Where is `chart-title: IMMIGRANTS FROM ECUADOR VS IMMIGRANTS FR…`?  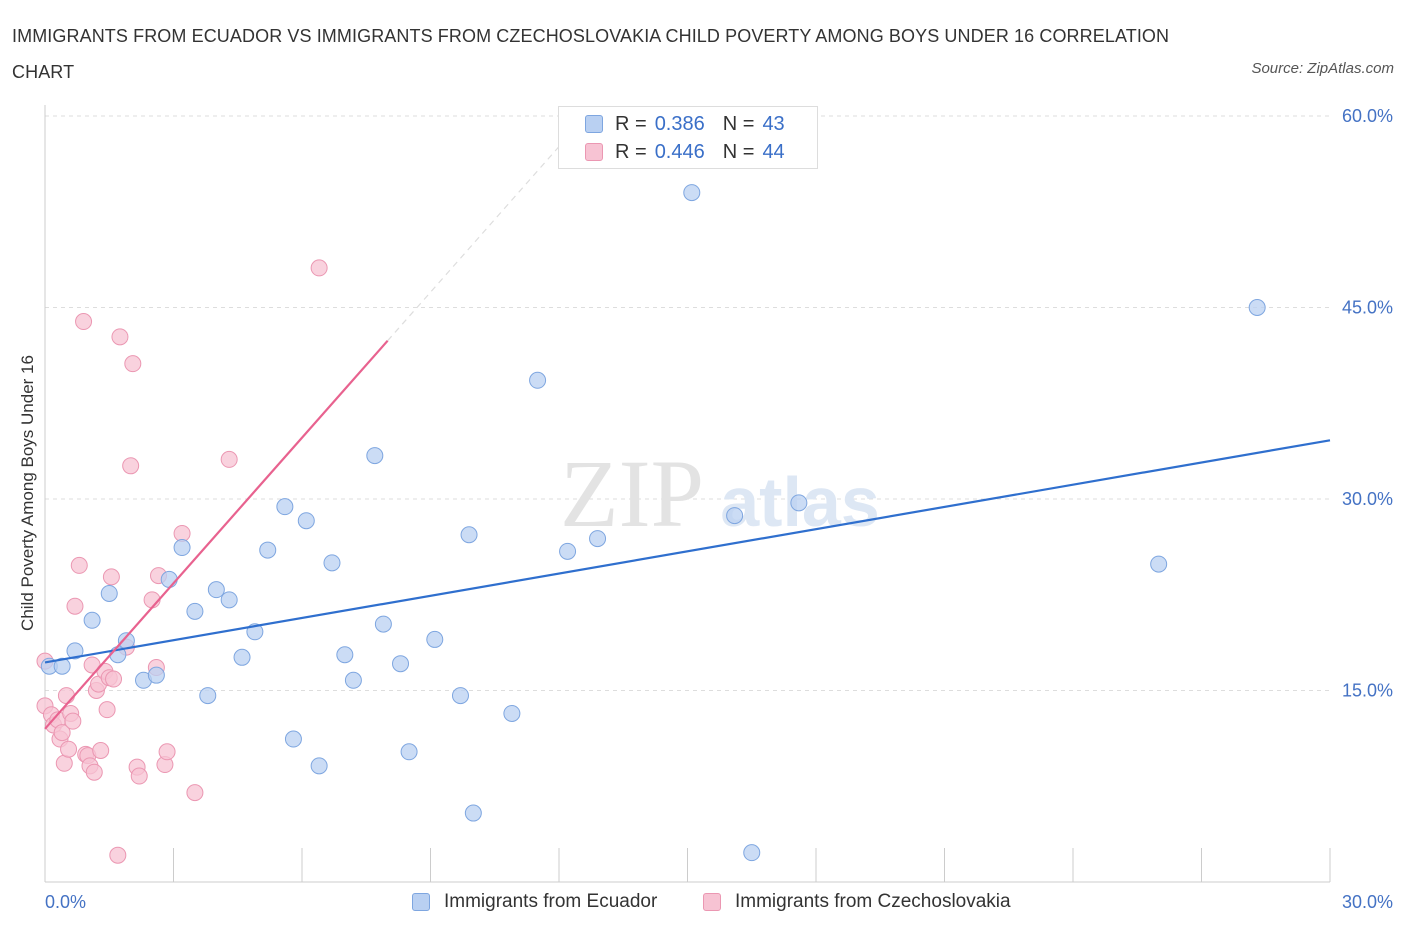 chart-title: IMMIGRANTS FROM ECUADOR VS IMMIGRANTS FR… is located at coordinates (591, 54).